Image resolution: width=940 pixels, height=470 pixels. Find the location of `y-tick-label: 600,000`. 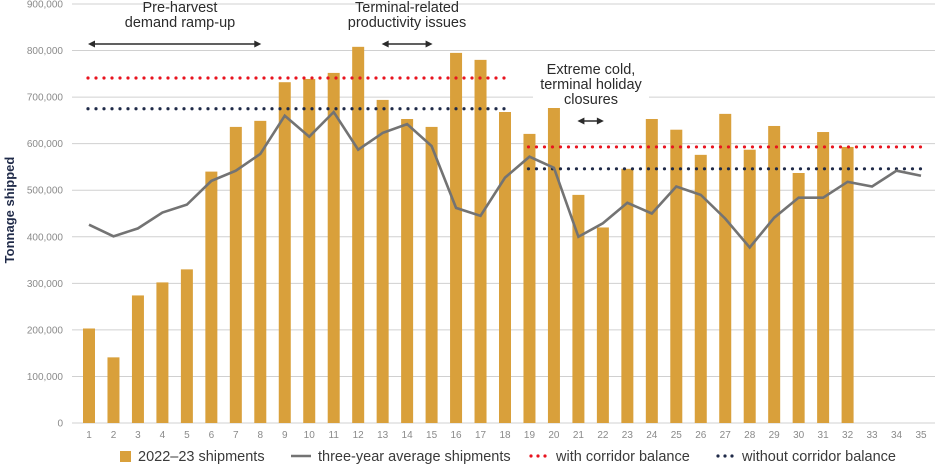

y-tick-label: 600,000 is located at coordinates (45, 144).